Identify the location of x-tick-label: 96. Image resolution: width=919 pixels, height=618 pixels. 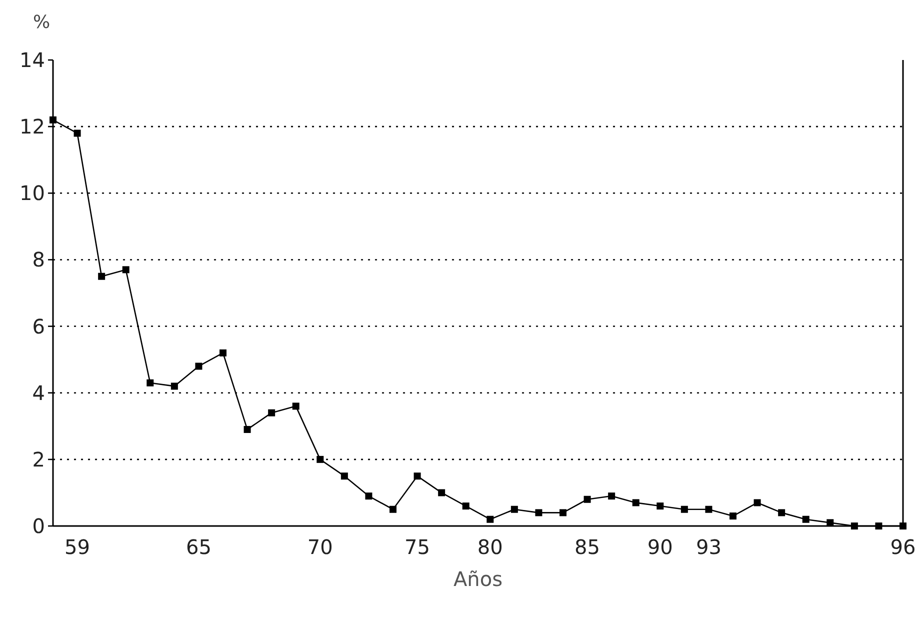
(903, 547).